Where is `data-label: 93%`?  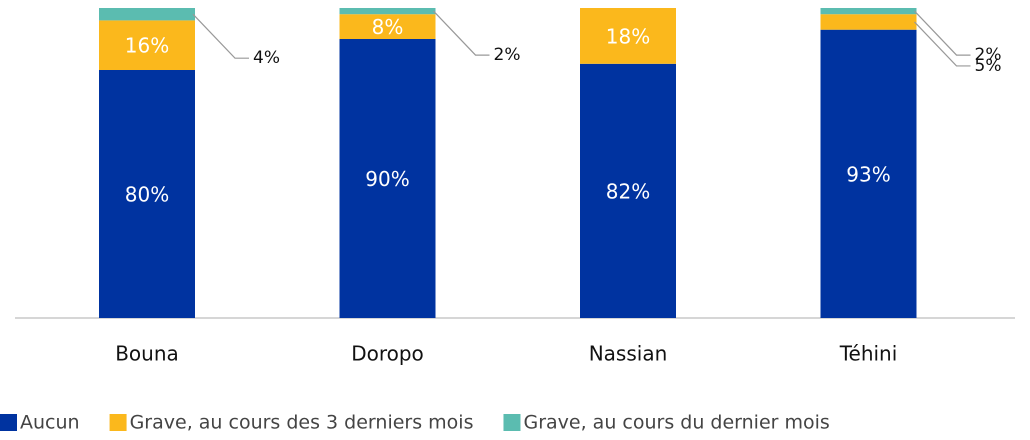
data-label: 93% is located at coordinates (868, 174).